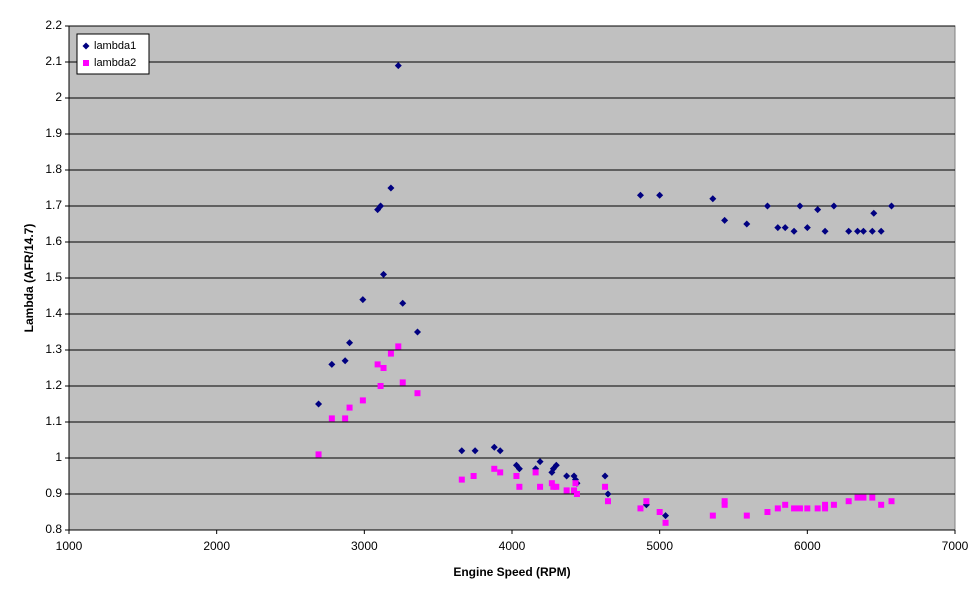 The image size is (977, 600). I want to click on y-tick-label: 2.1, so click(53, 61).